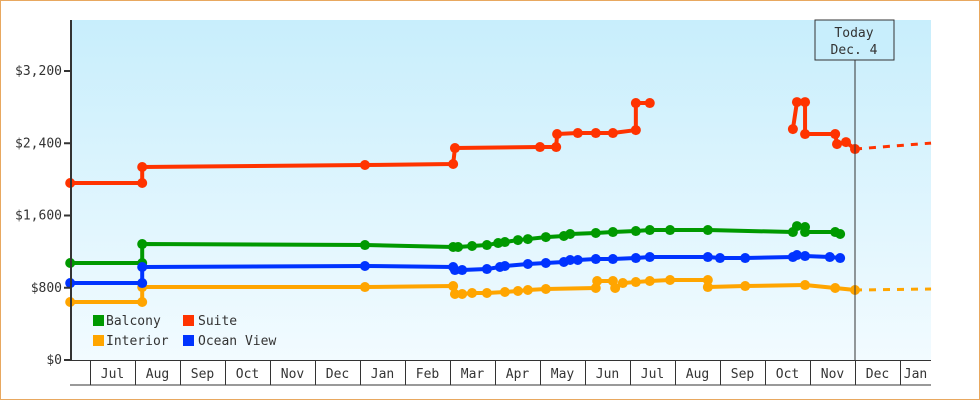 This screenshot has height=400, width=980. Describe the element at coordinates (137, 341) in the screenshot. I see `legend-label-interior: Interior` at that location.